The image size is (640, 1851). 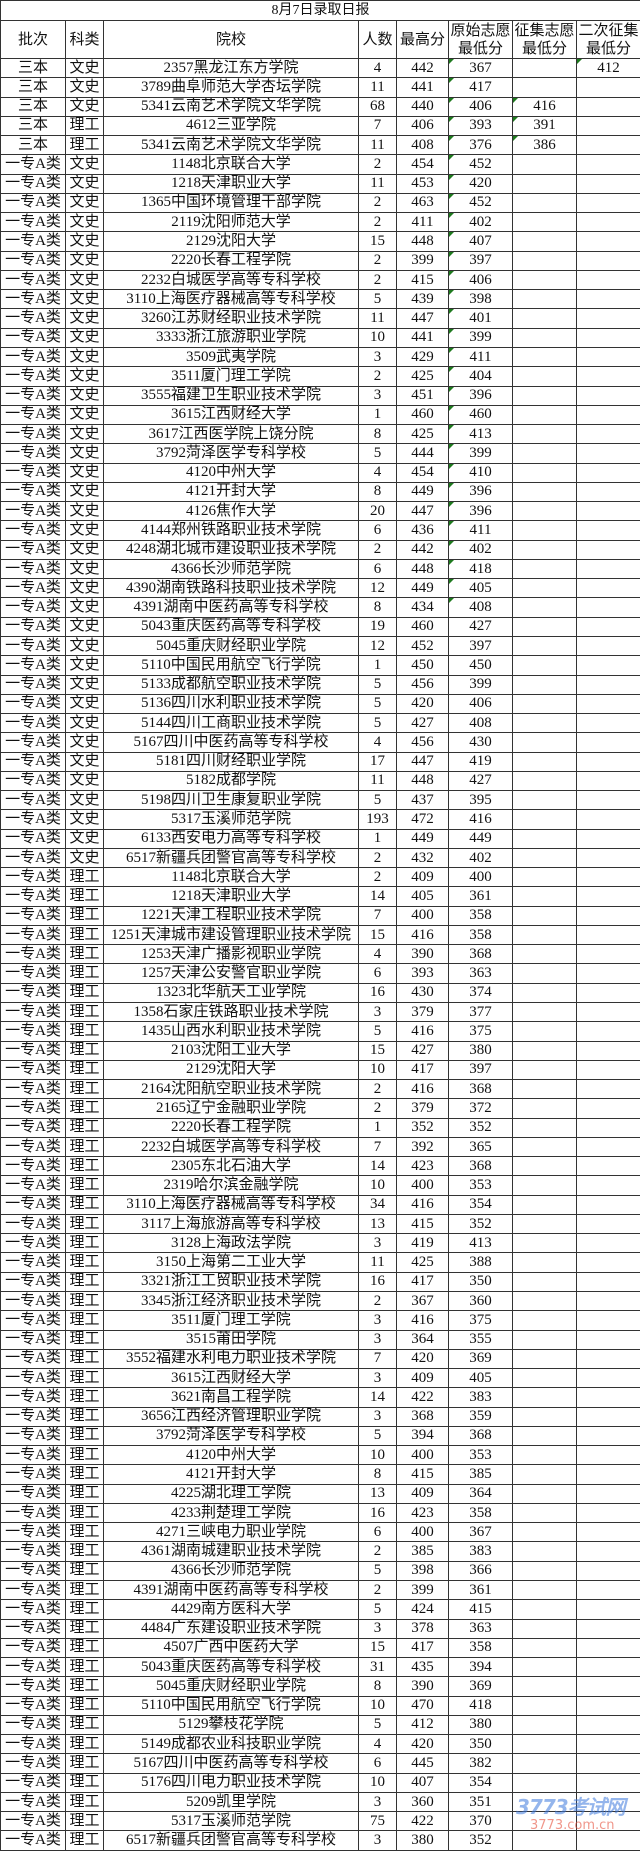 What do you see at coordinates (422, 164) in the screenshot?
I see `cell-max-score: 454` at bounding box center [422, 164].